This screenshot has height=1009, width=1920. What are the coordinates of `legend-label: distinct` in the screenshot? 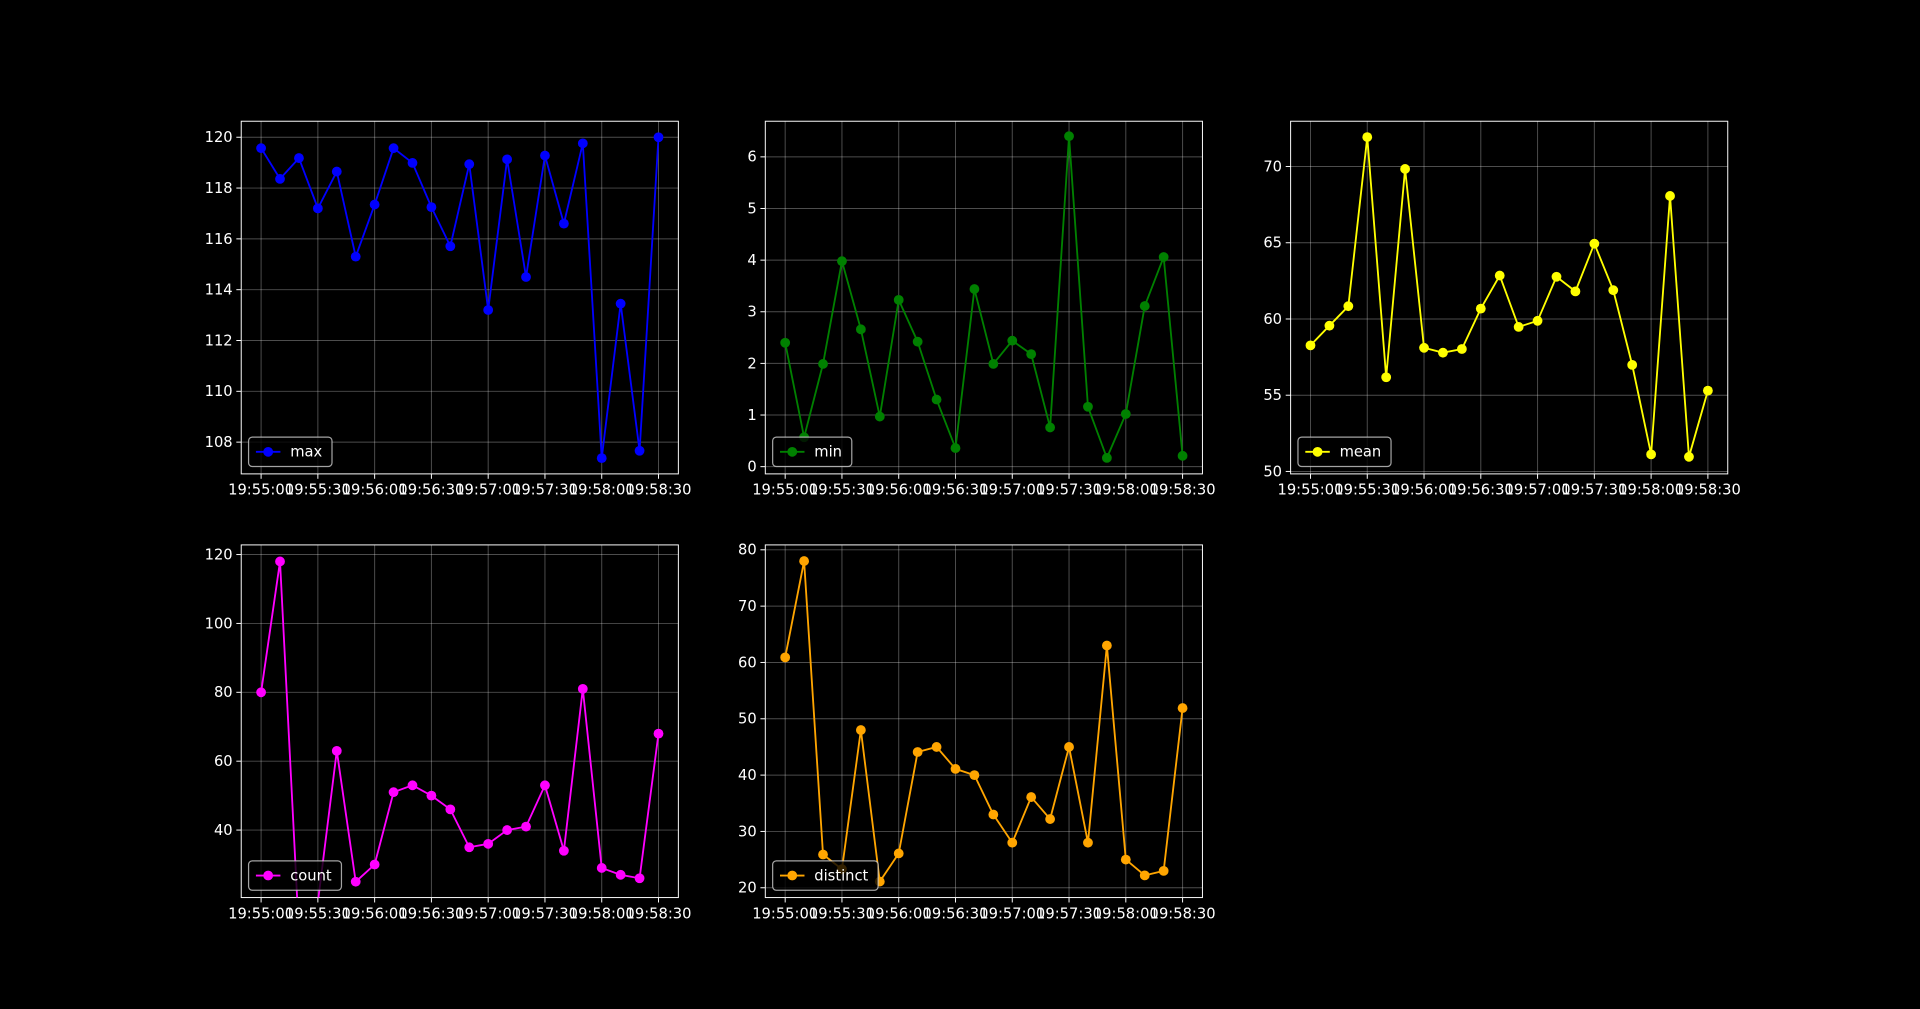 It's located at (841, 875).